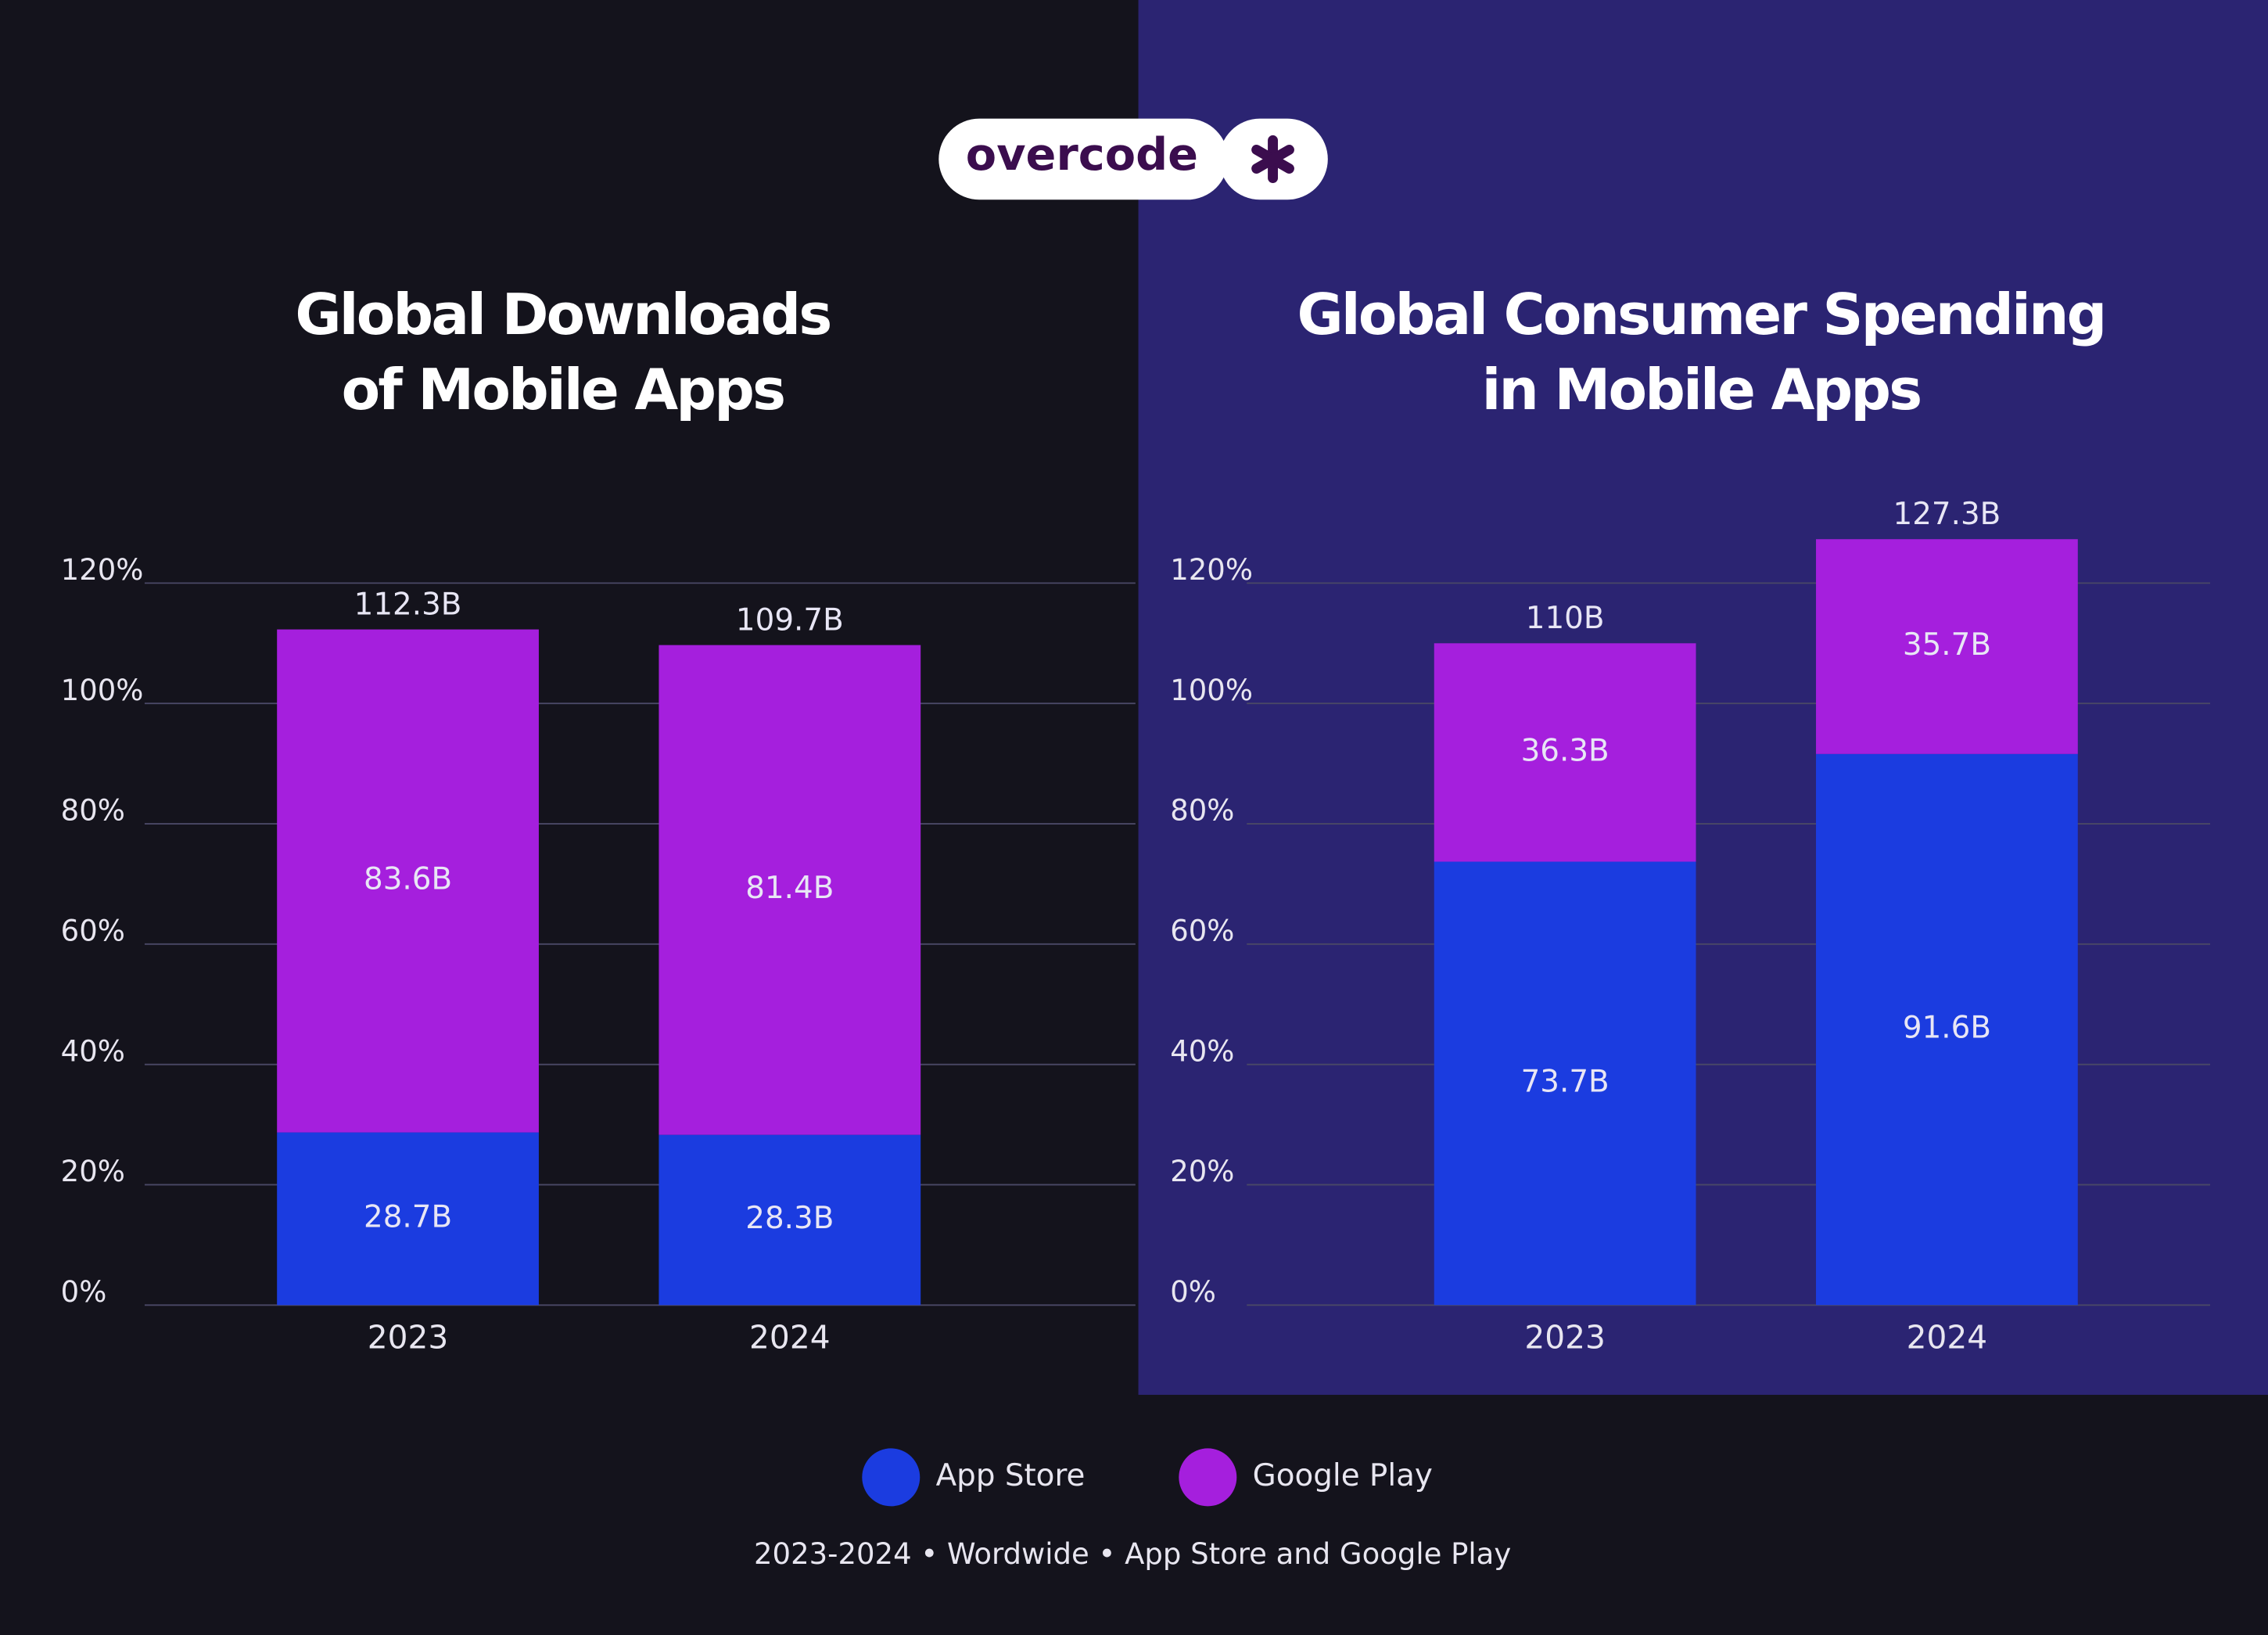 The height and width of the screenshot is (1635, 2268). I want to click on chart-title: Global Downloads, so click(562, 315).